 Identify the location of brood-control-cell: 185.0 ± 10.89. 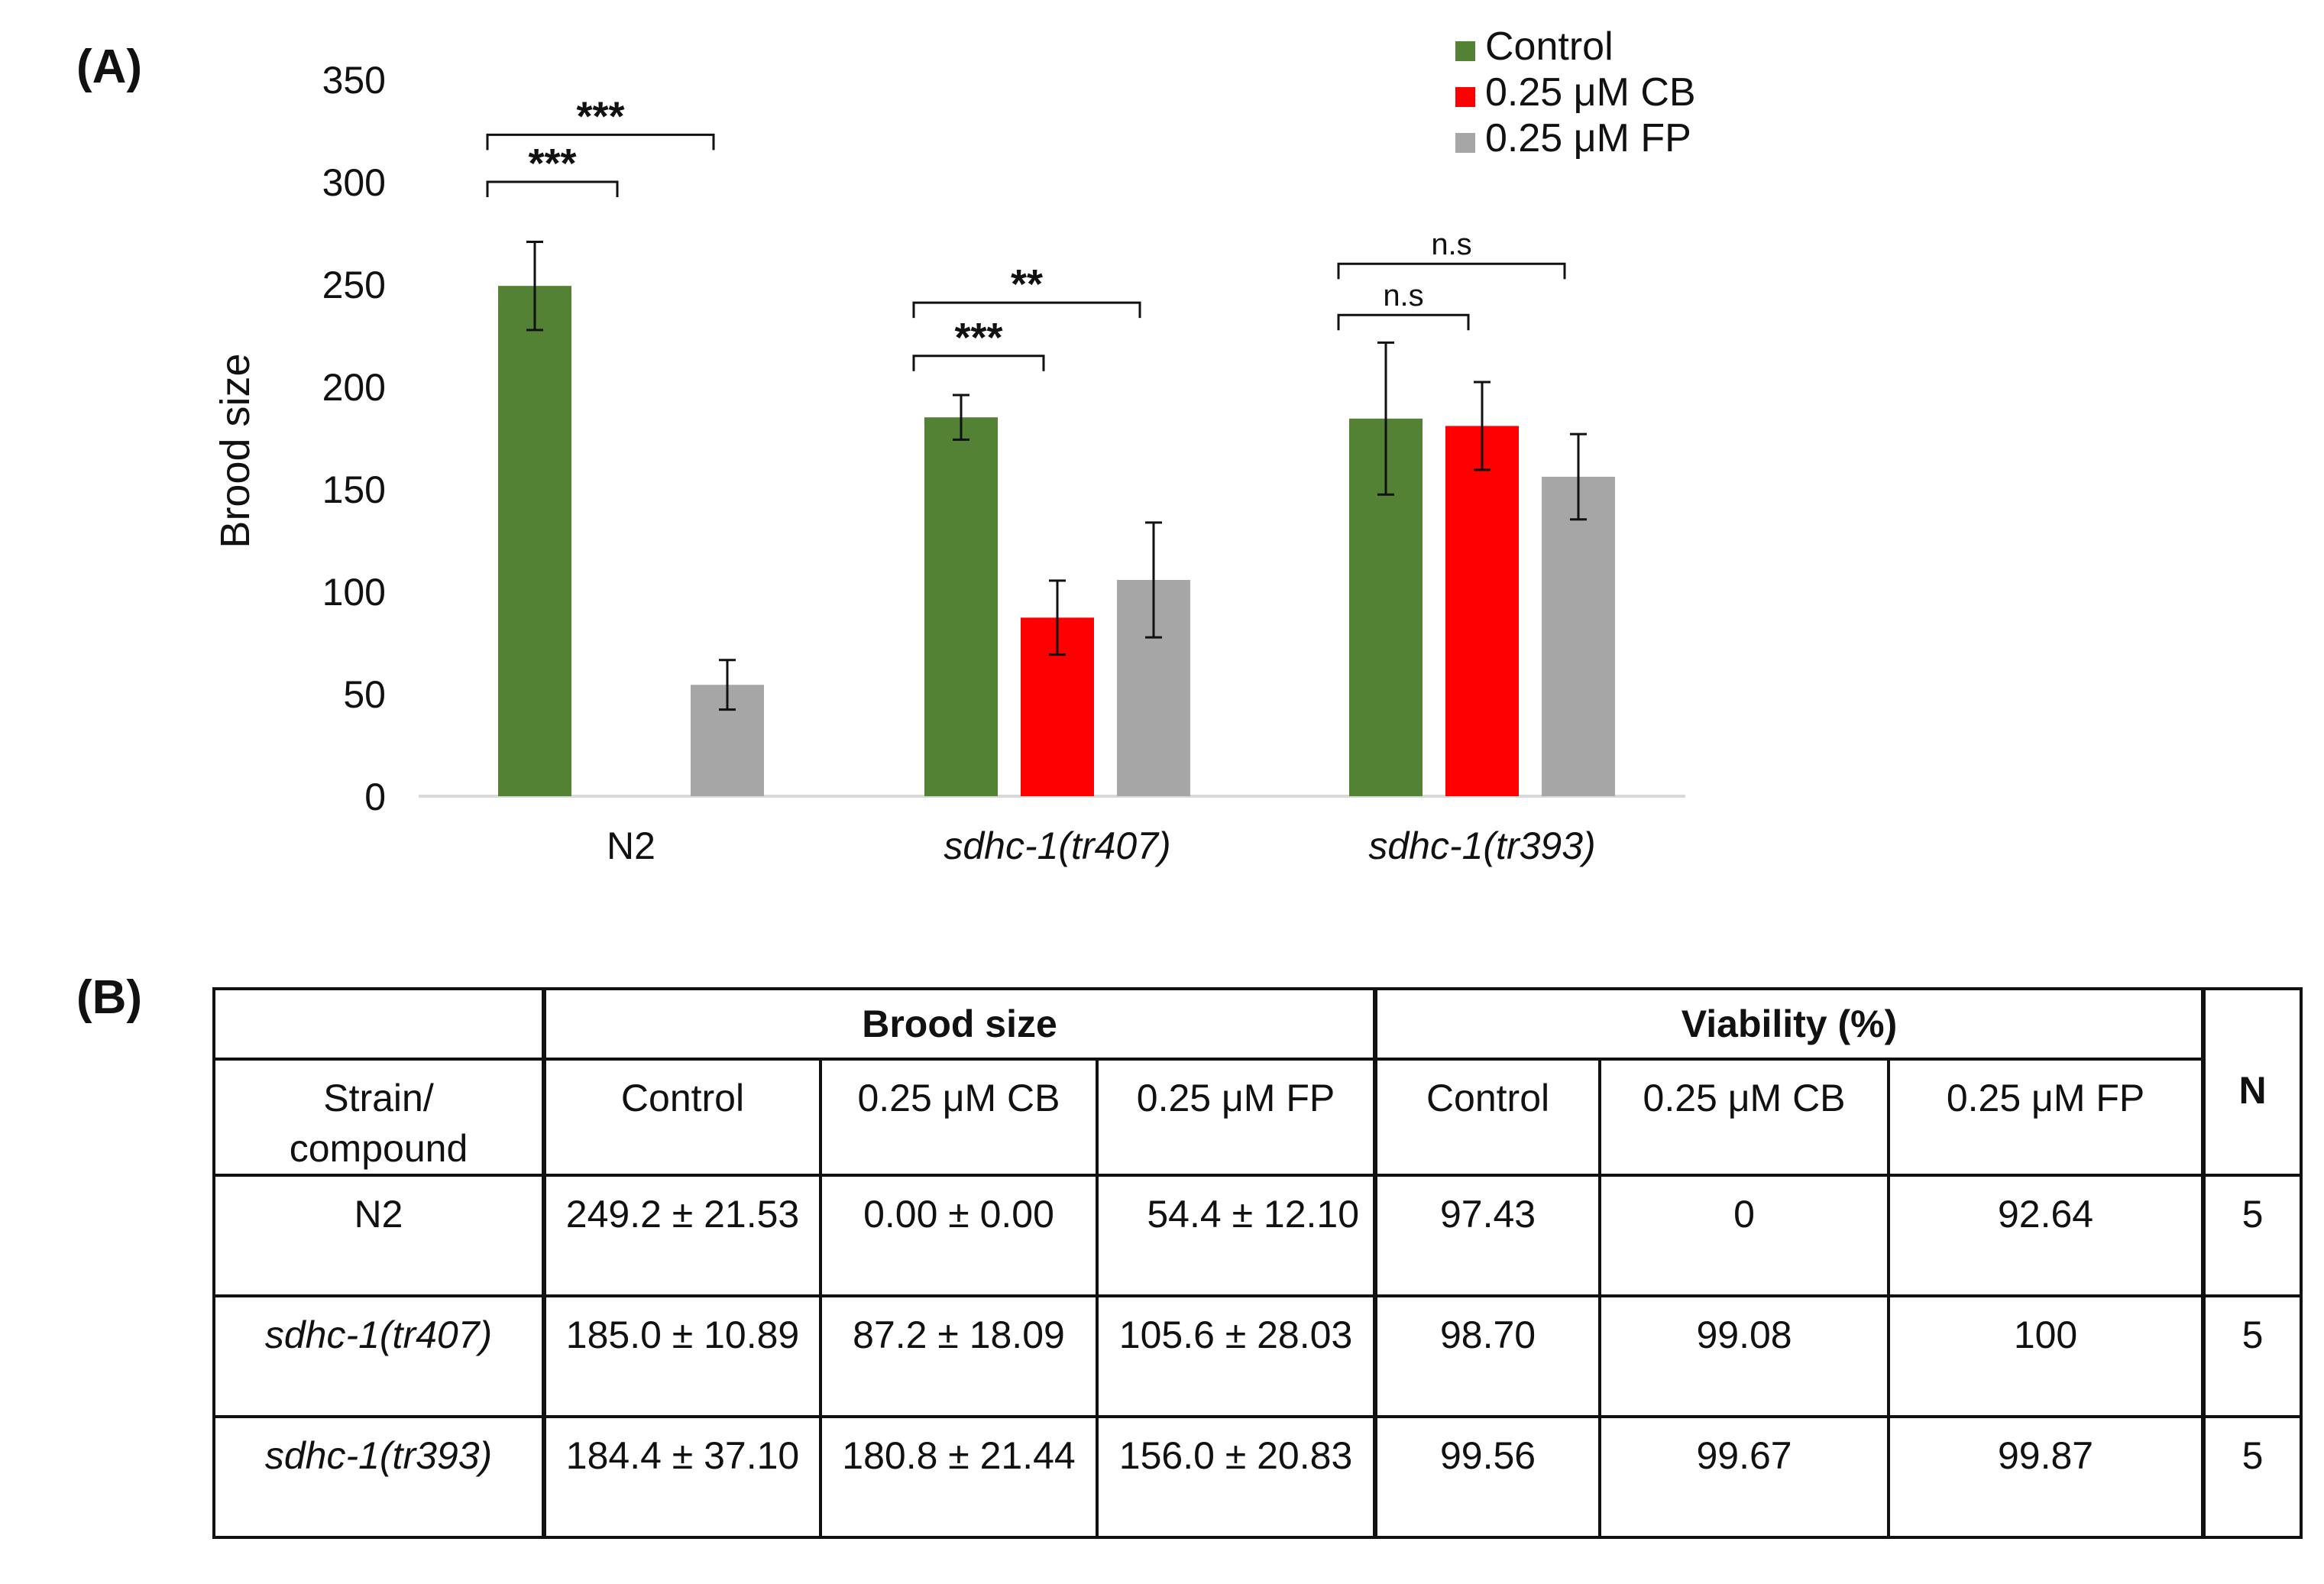
(682, 1356).